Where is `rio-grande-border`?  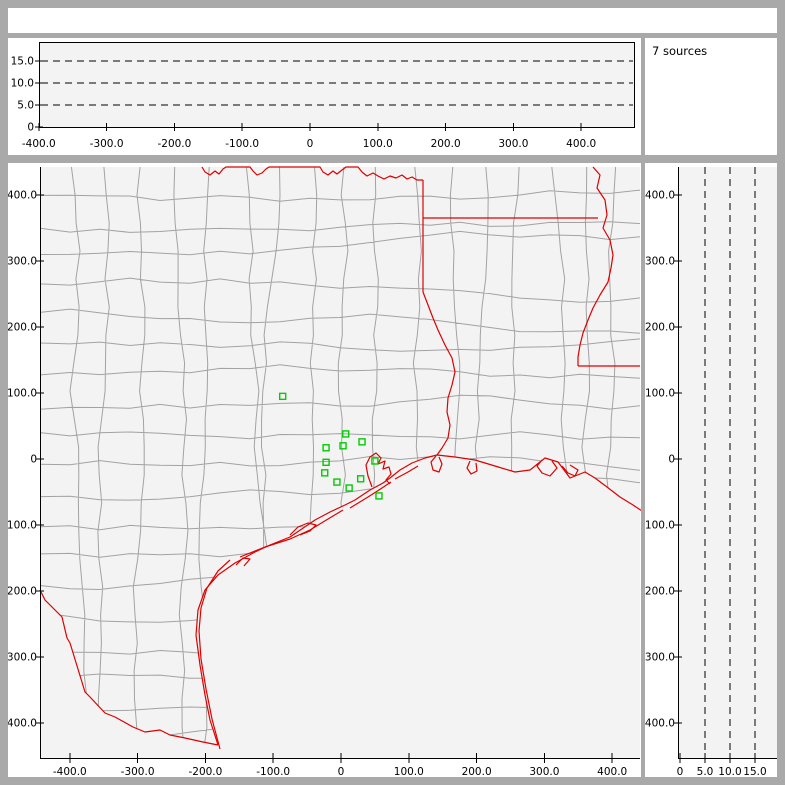 rio-grande-border is located at coordinates (129, 667).